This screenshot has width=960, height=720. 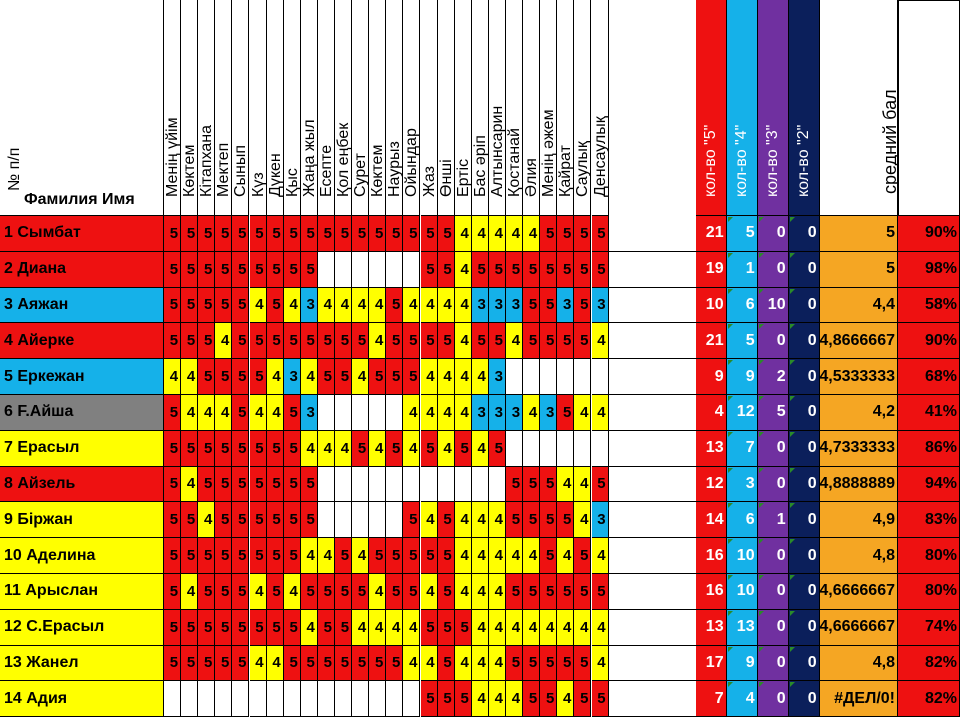 I want to click on subject-header-label: Менің үйім, so click(x=172, y=157).